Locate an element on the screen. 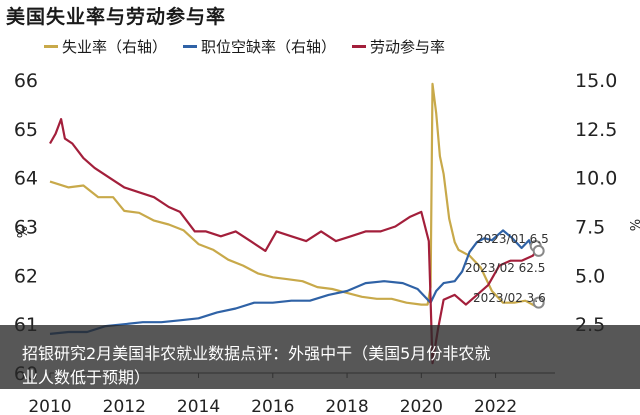 The width and height of the screenshot is (640, 415). legend-item-participation: 劳动参与率 is located at coordinates (398, 46).